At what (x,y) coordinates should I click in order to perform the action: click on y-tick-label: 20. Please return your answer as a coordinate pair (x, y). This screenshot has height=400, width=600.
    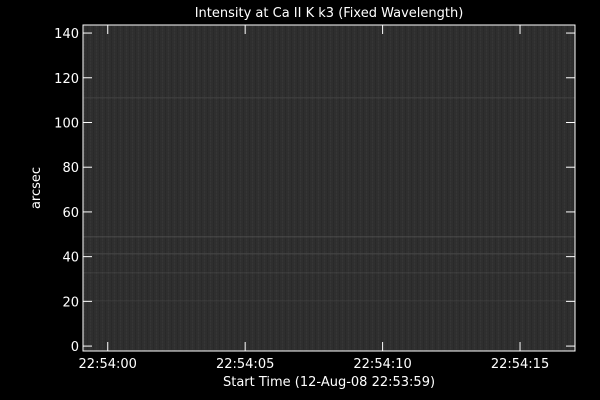
    Looking at the image, I should click on (70, 302).